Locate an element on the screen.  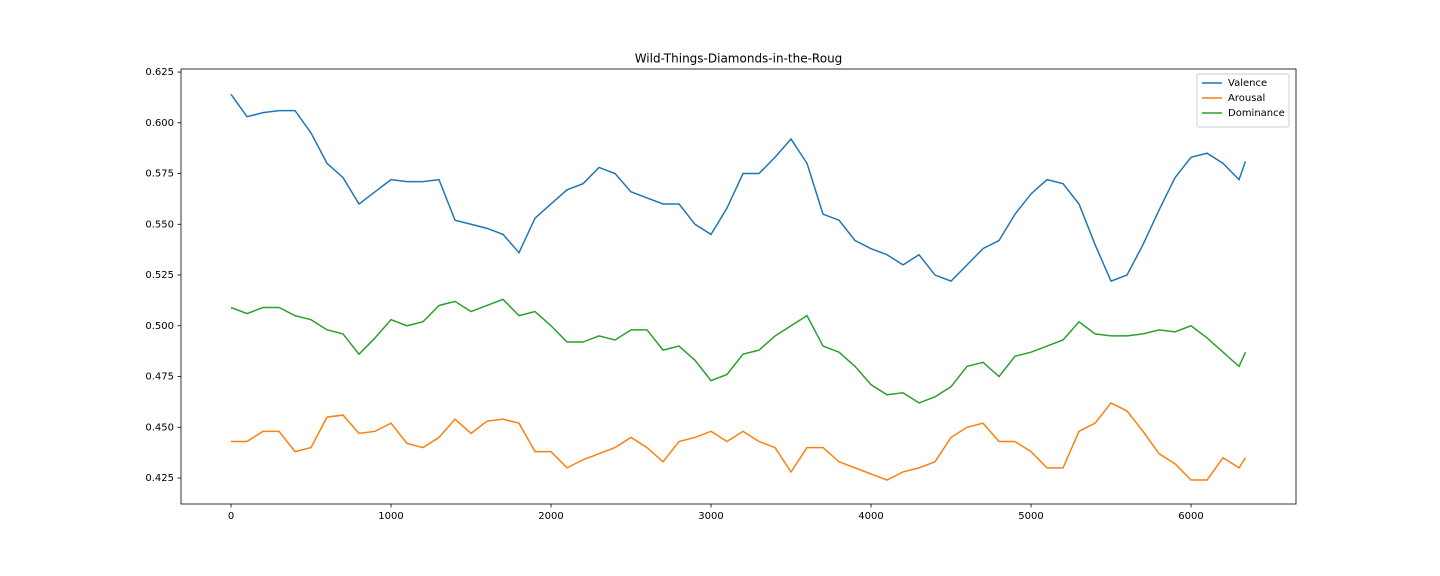
chart-title: Wild-Things-Diamonds-in-the-Roug is located at coordinates (739, 59).